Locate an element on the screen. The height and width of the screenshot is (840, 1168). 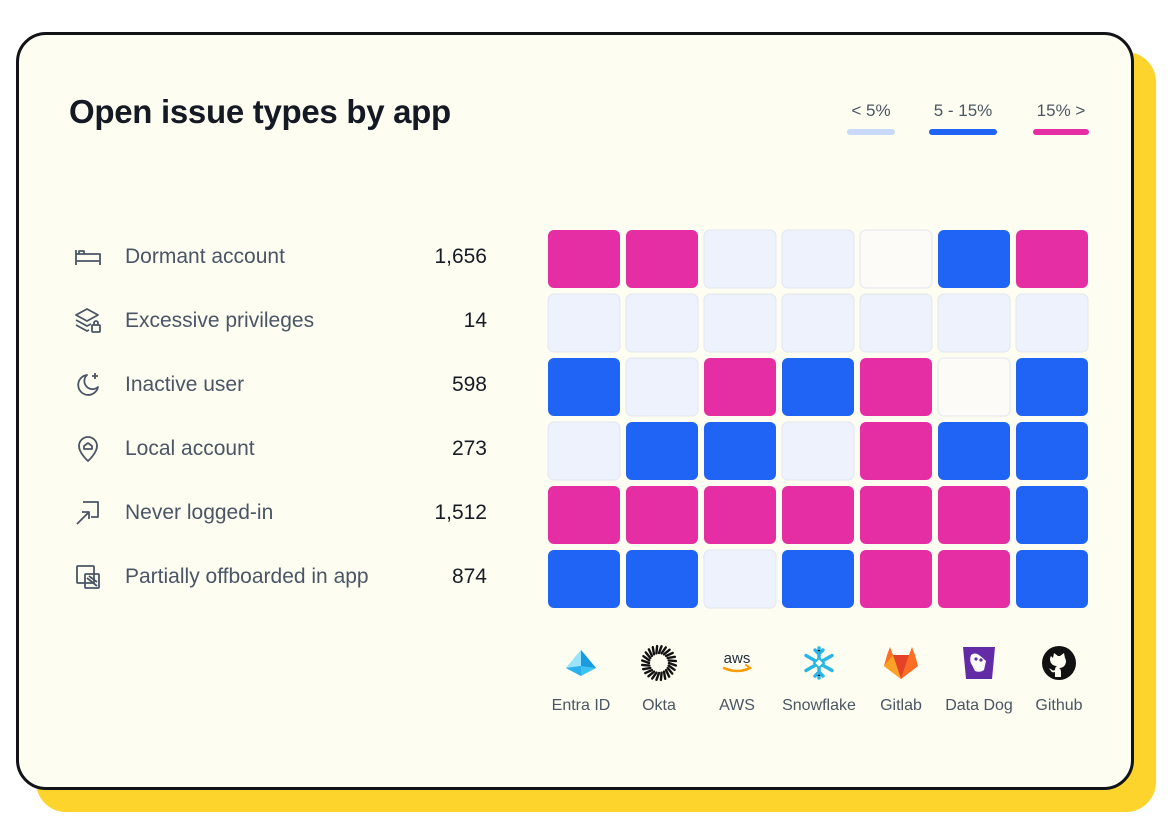
heatmap-cell-r2-c4 is located at coordinates (896, 387).